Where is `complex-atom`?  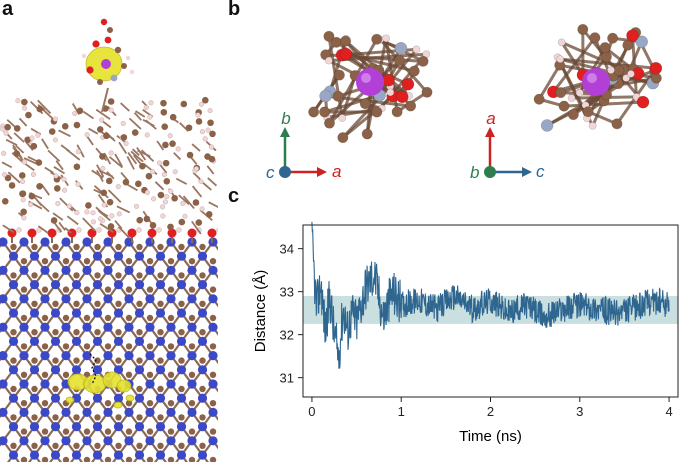
complex-atom is located at coordinates (108, 40).